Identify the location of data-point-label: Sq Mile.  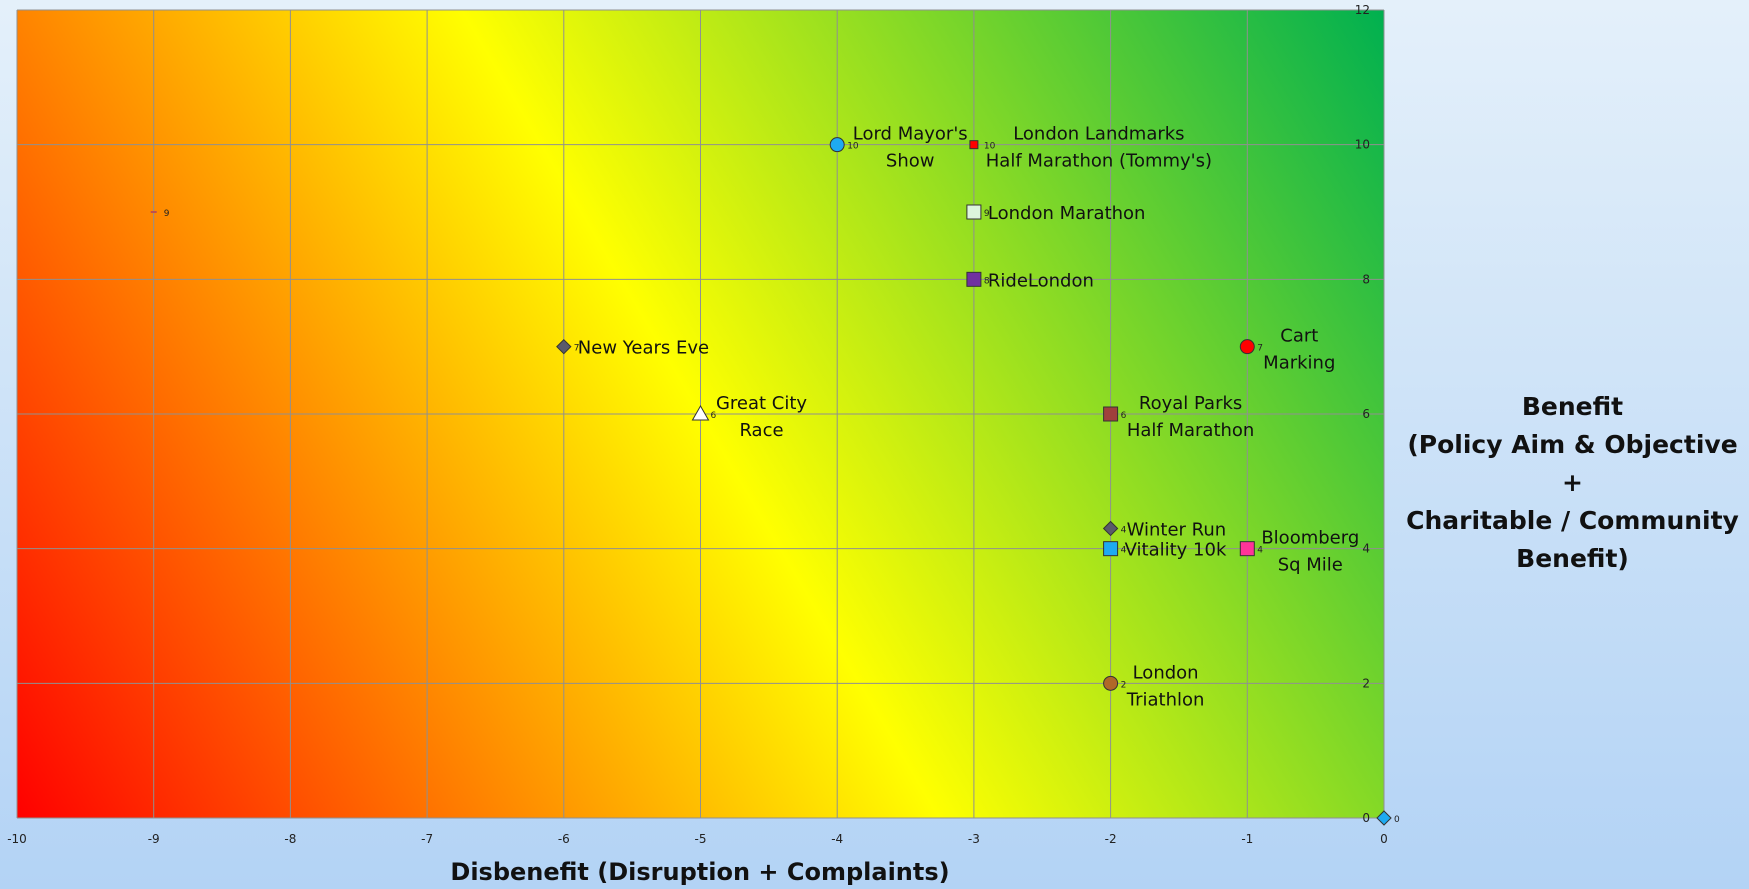
(1310, 565).